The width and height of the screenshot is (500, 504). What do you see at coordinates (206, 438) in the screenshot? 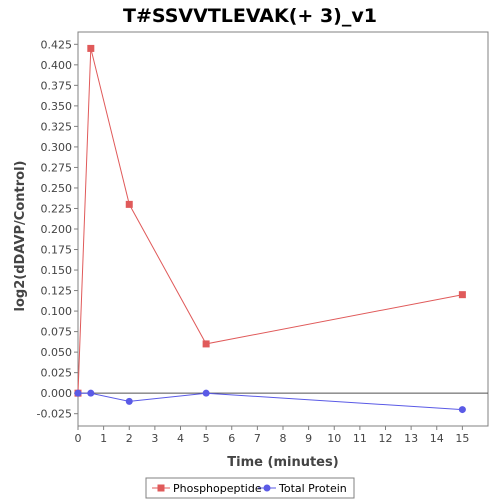
I see `x-tick-label: 5` at bounding box center [206, 438].